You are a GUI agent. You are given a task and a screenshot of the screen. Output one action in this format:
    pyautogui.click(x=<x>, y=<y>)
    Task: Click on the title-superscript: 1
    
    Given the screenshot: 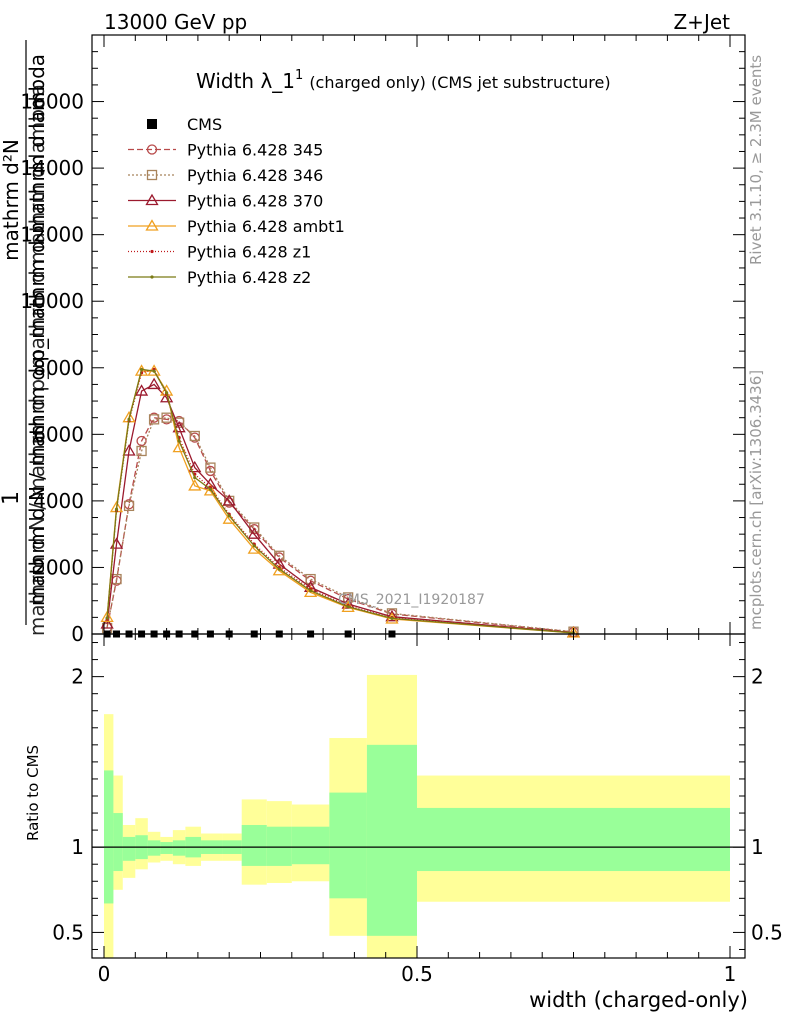 What is the action you would take?
    pyautogui.click(x=299, y=75)
    